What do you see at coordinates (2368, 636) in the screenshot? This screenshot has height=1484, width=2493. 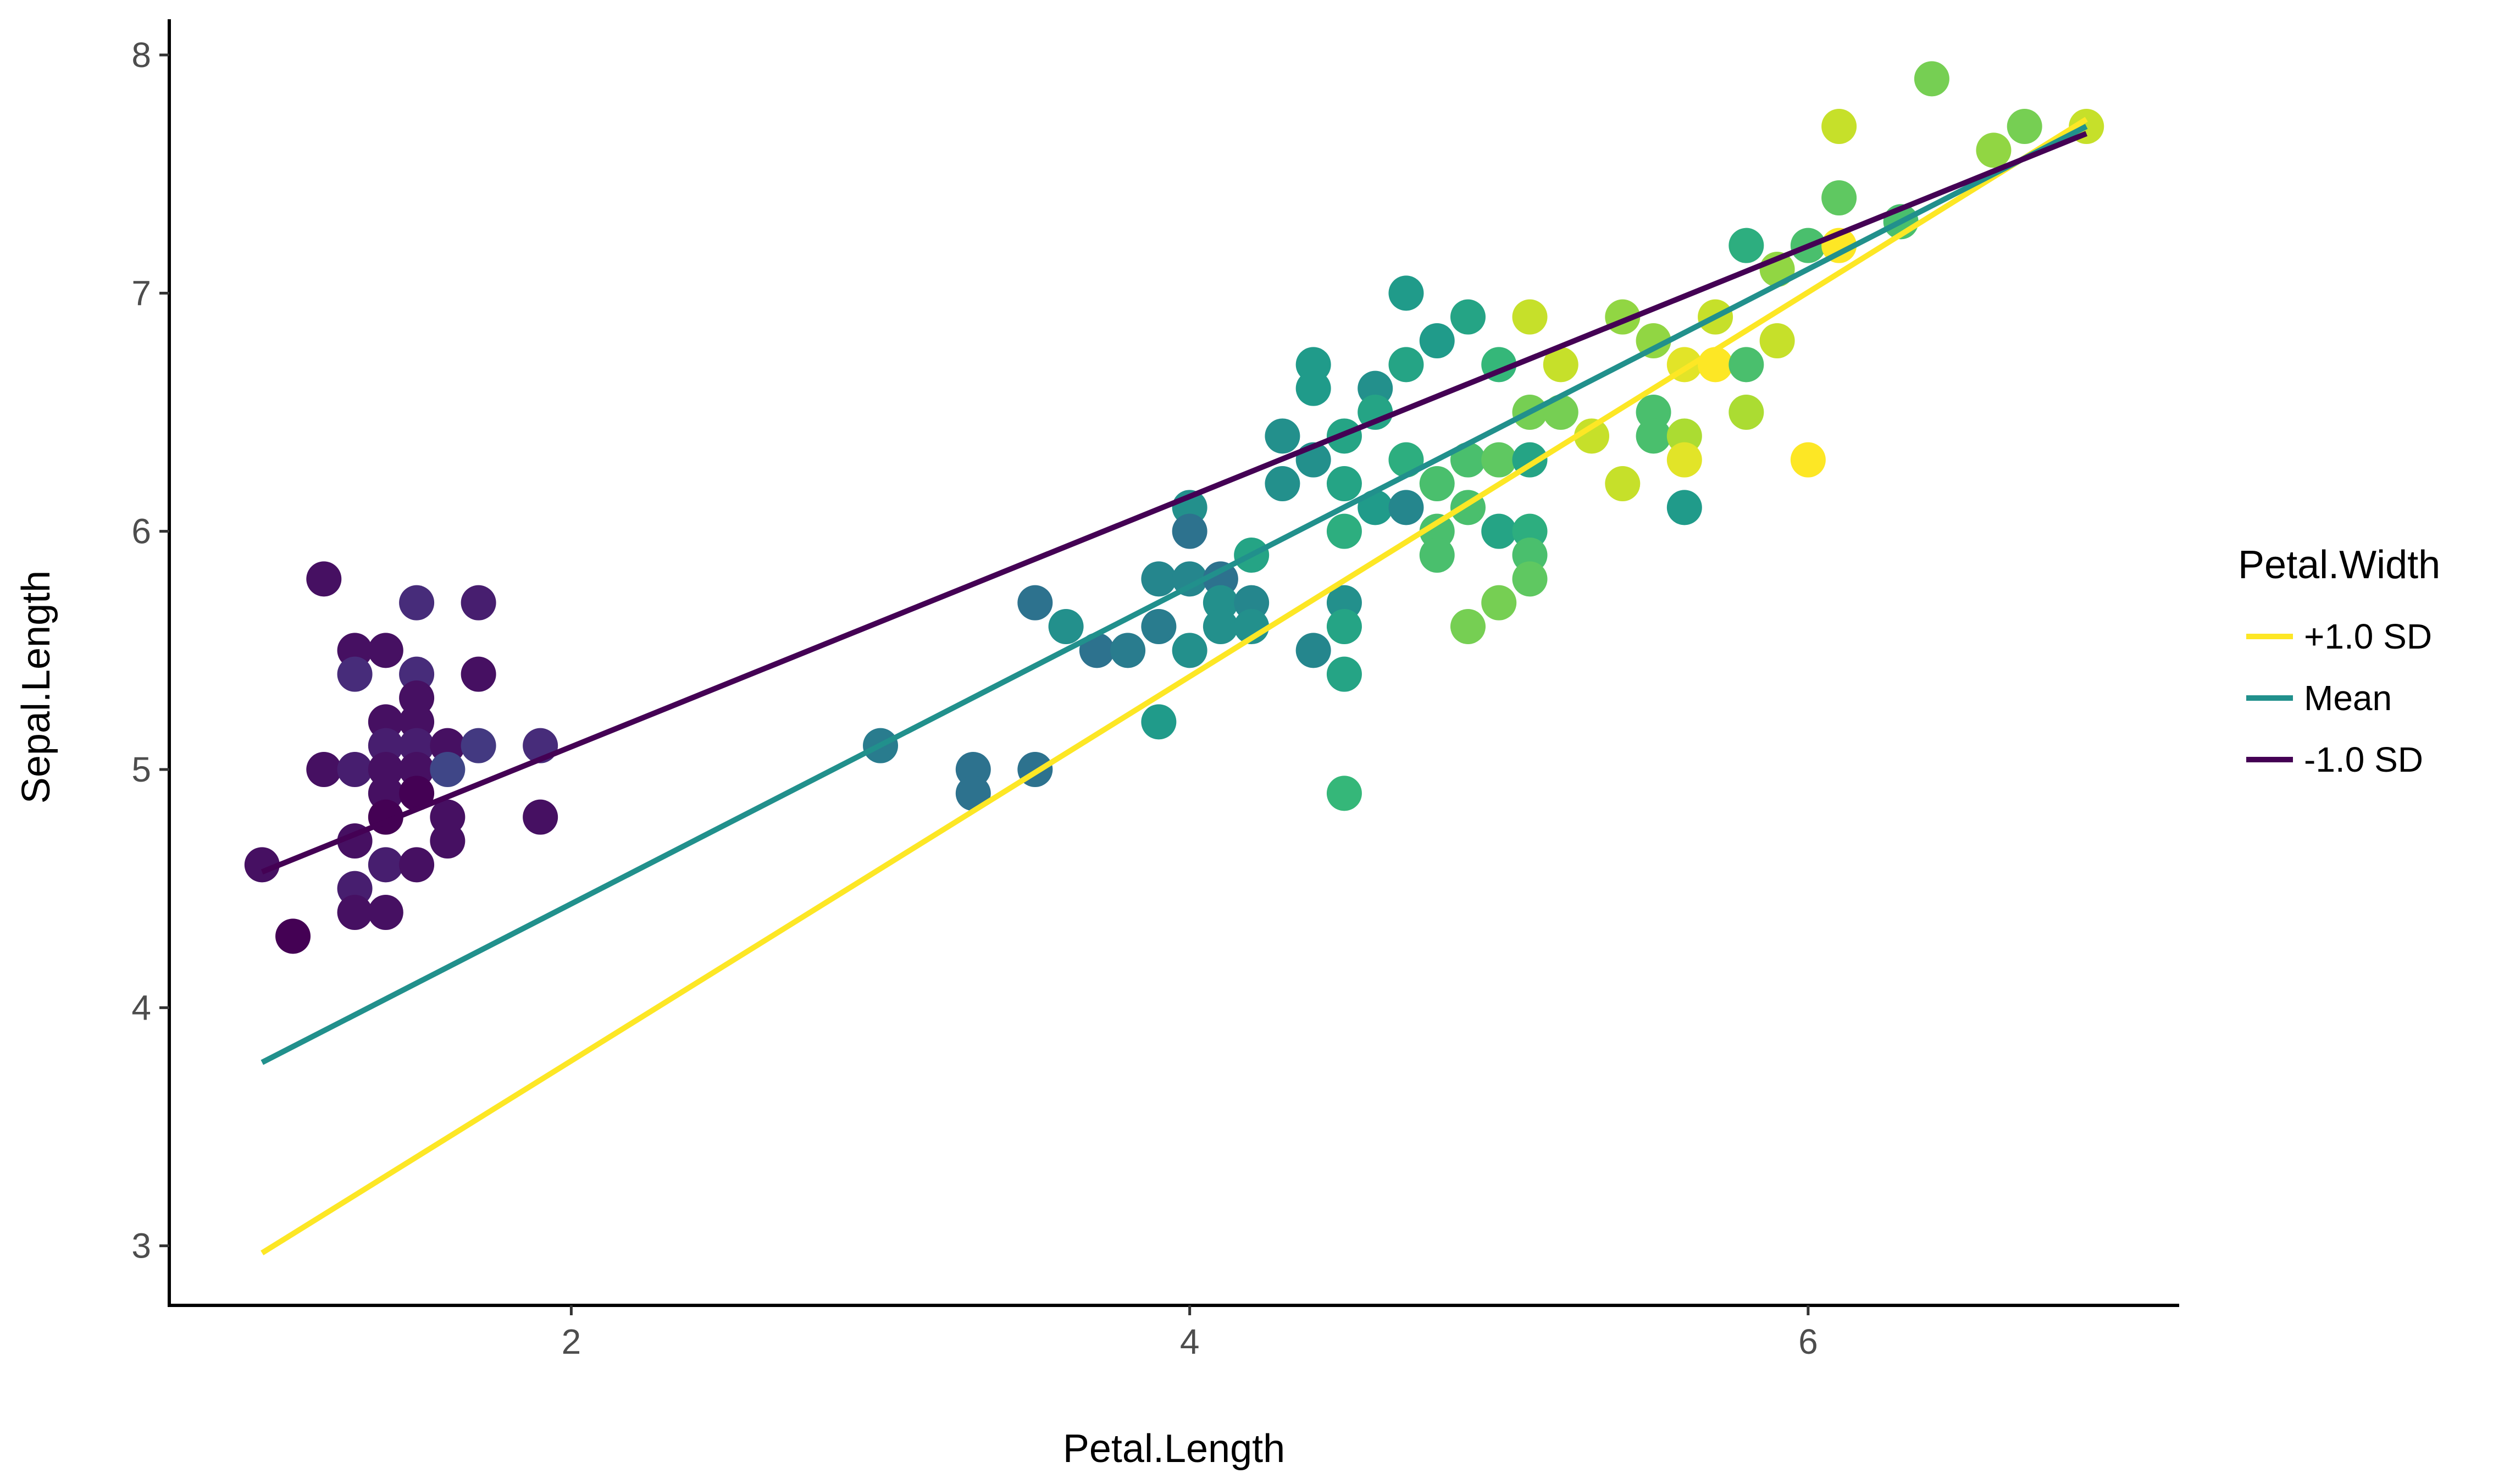 I see `legend-label: +1.0 SD` at bounding box center [2368, 636].